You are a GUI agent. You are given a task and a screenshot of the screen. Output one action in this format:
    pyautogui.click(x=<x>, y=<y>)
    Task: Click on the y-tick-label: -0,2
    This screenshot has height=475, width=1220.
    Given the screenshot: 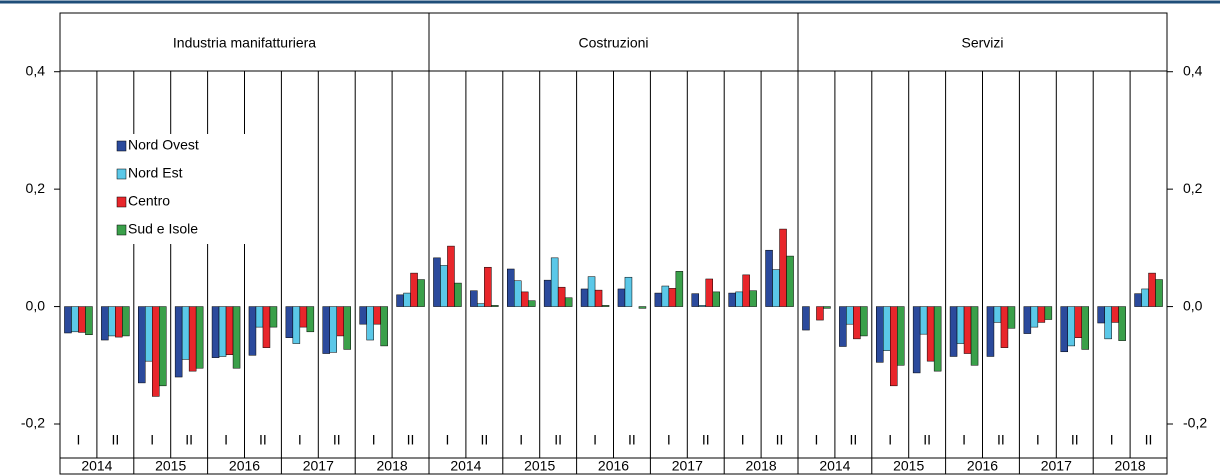 What is the action you would take?
    pyautogui.click(x=1195, y=423)
    